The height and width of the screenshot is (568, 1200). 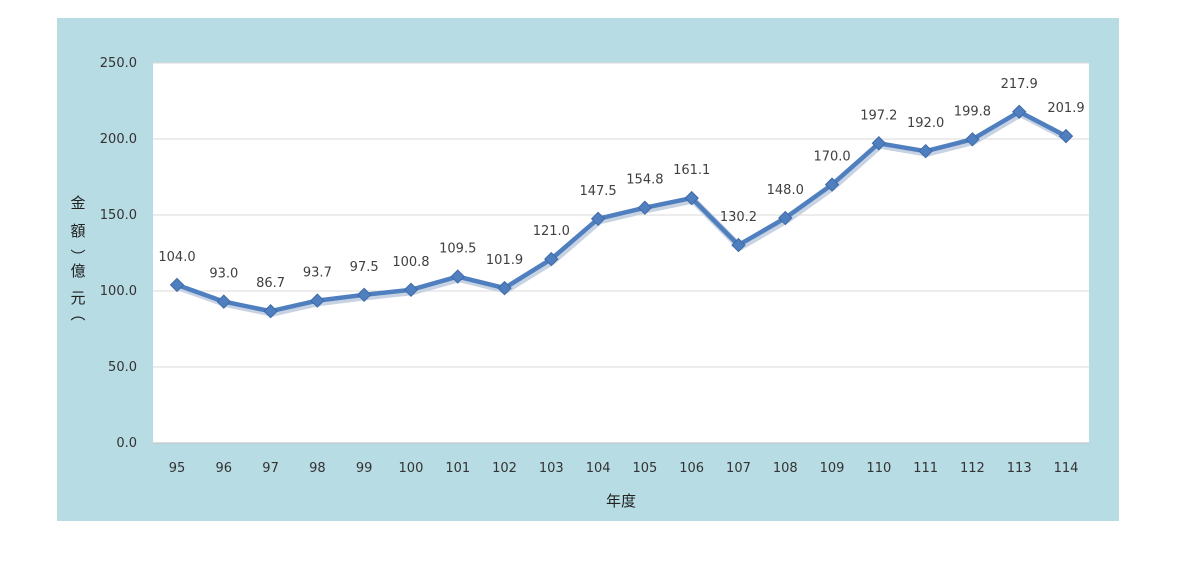 I want to click on x-tick-label: 109, so click(x=832, y=468).